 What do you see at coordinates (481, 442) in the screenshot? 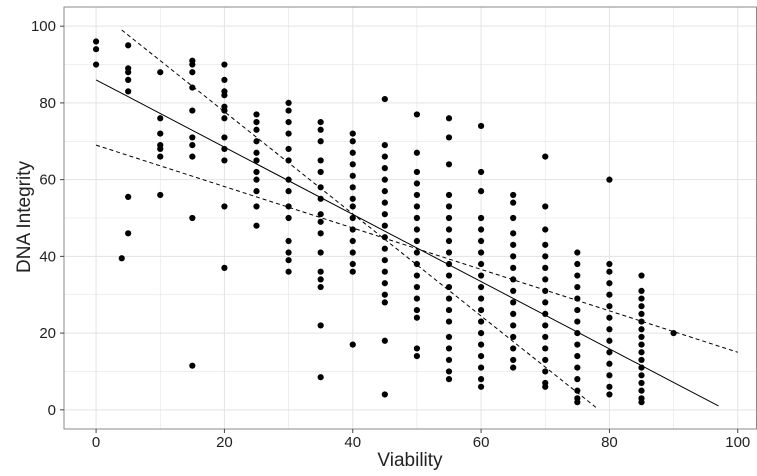
I see `x-tick-label: 60` at bounding box center [481, 442].